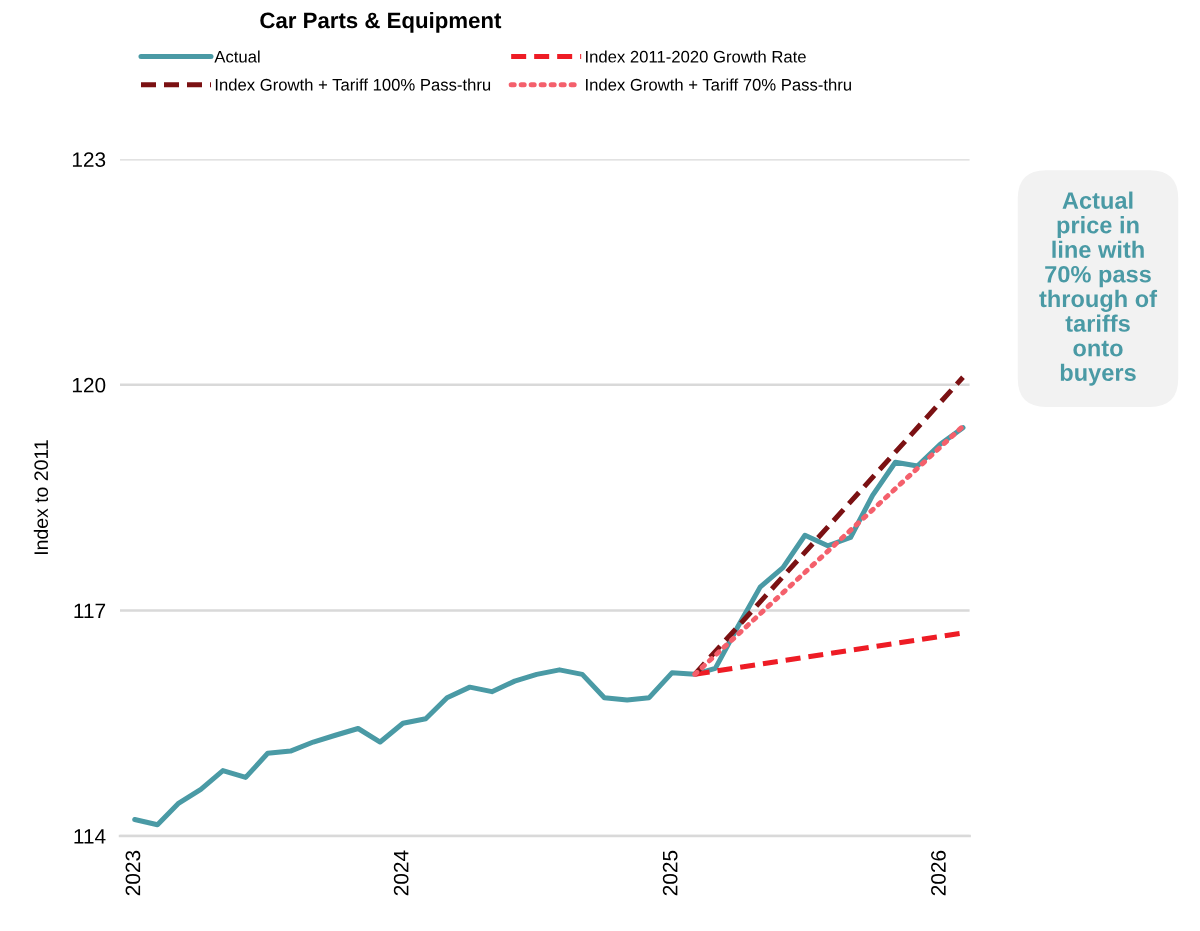 Image resolution: width=1200 pixels, height=931 pixels. I want to click on legend-label: Index 2011-2020 Growth Rate, so click(696, 56).